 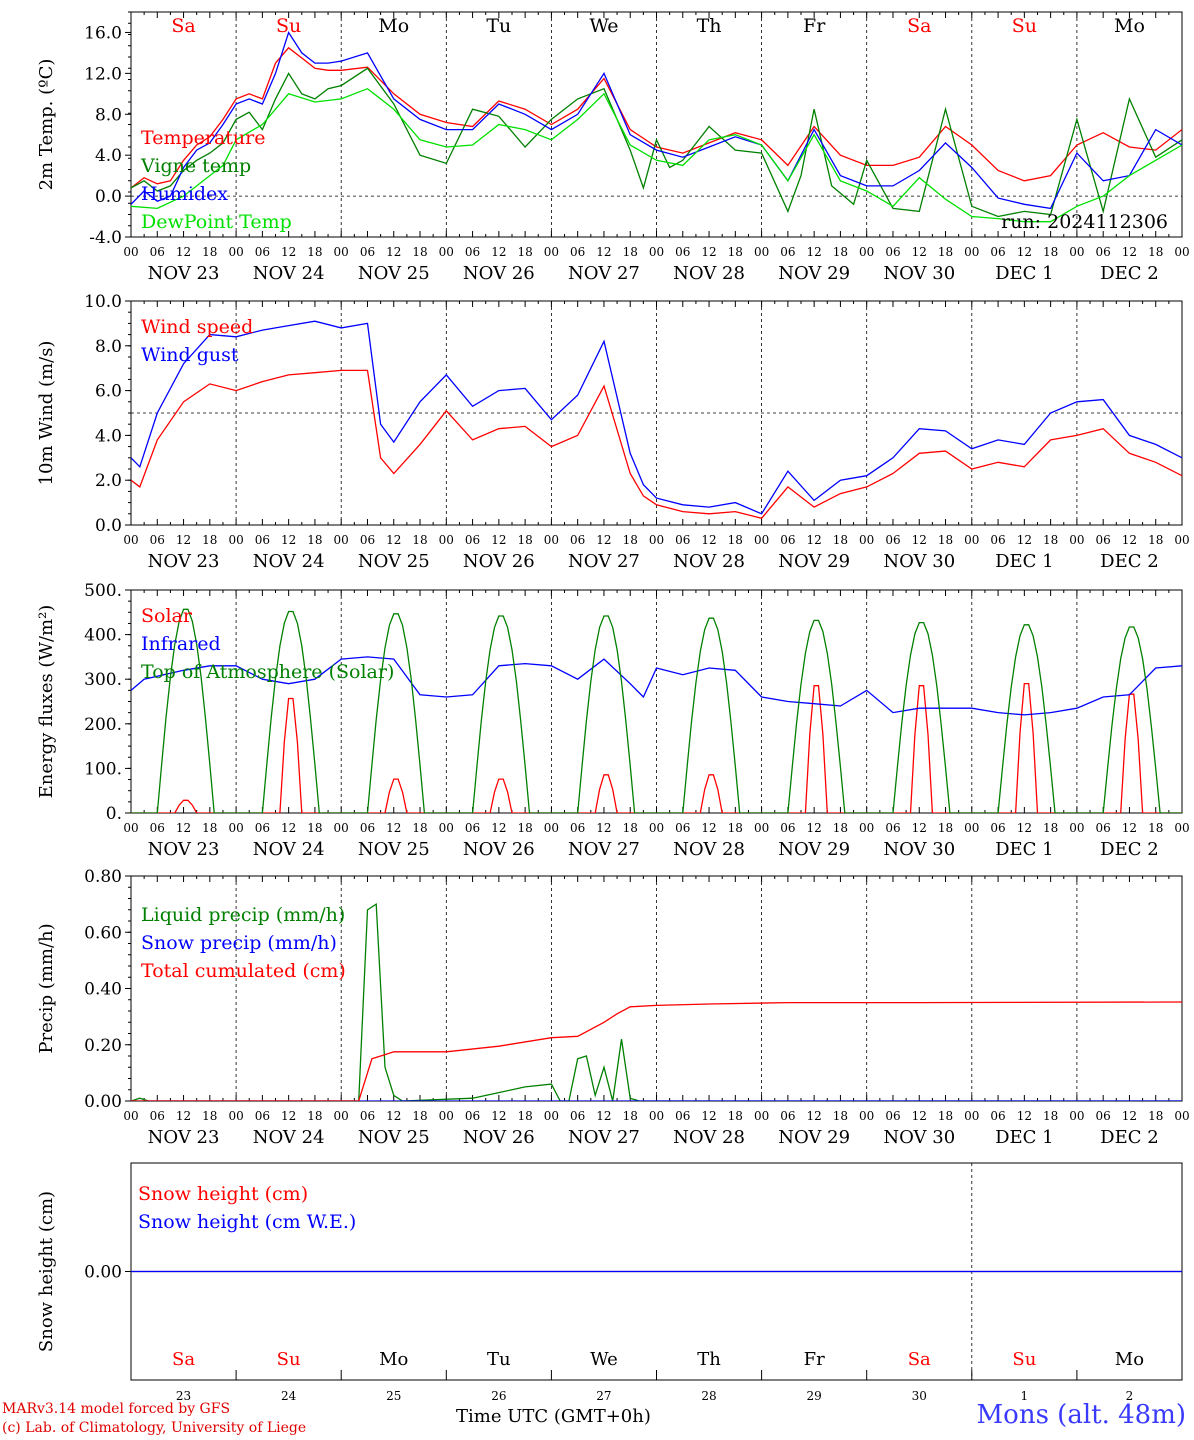 What do you see at coordinates (103, 74) in the screenshot?
I see `y-tick-label: 12.0` at bounding box center [103, 74].